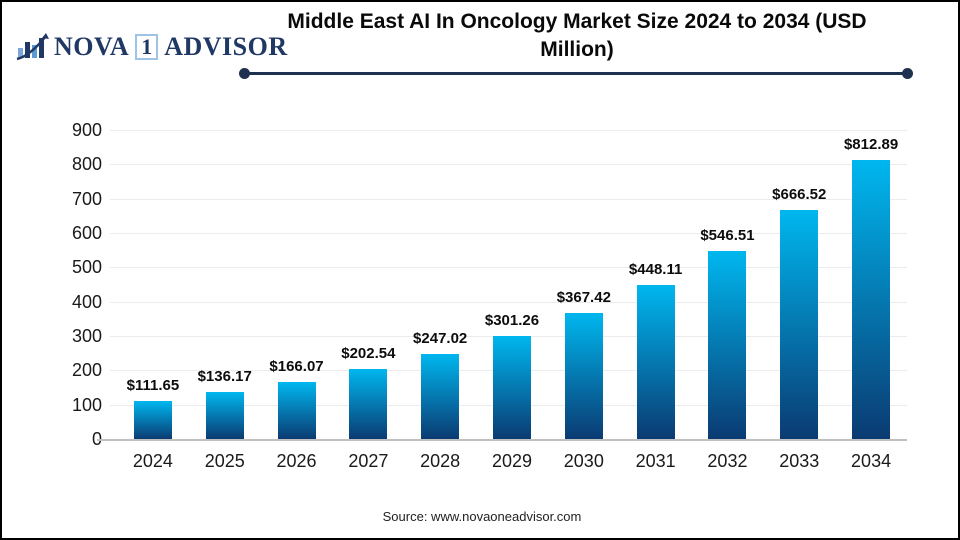 This screenshot has height=540, width=960. I want to click on x-axis-tick-label: 2034, so click(871, 461).